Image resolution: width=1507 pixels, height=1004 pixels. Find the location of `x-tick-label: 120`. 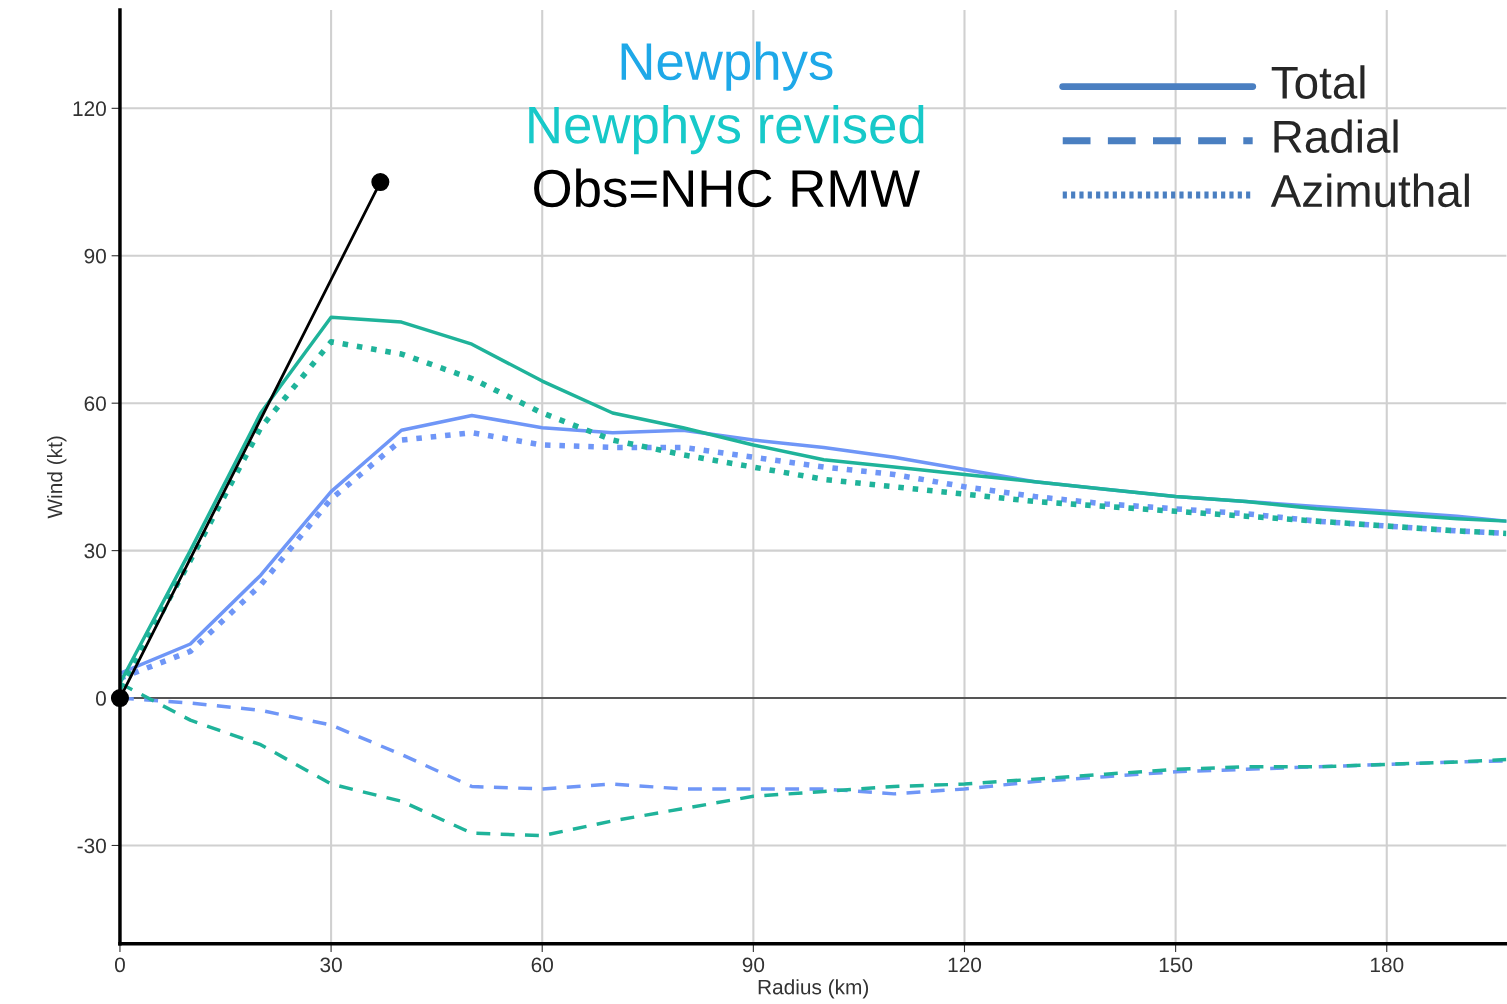

x-tick-label: 120 is located at coordinates (965, 965).